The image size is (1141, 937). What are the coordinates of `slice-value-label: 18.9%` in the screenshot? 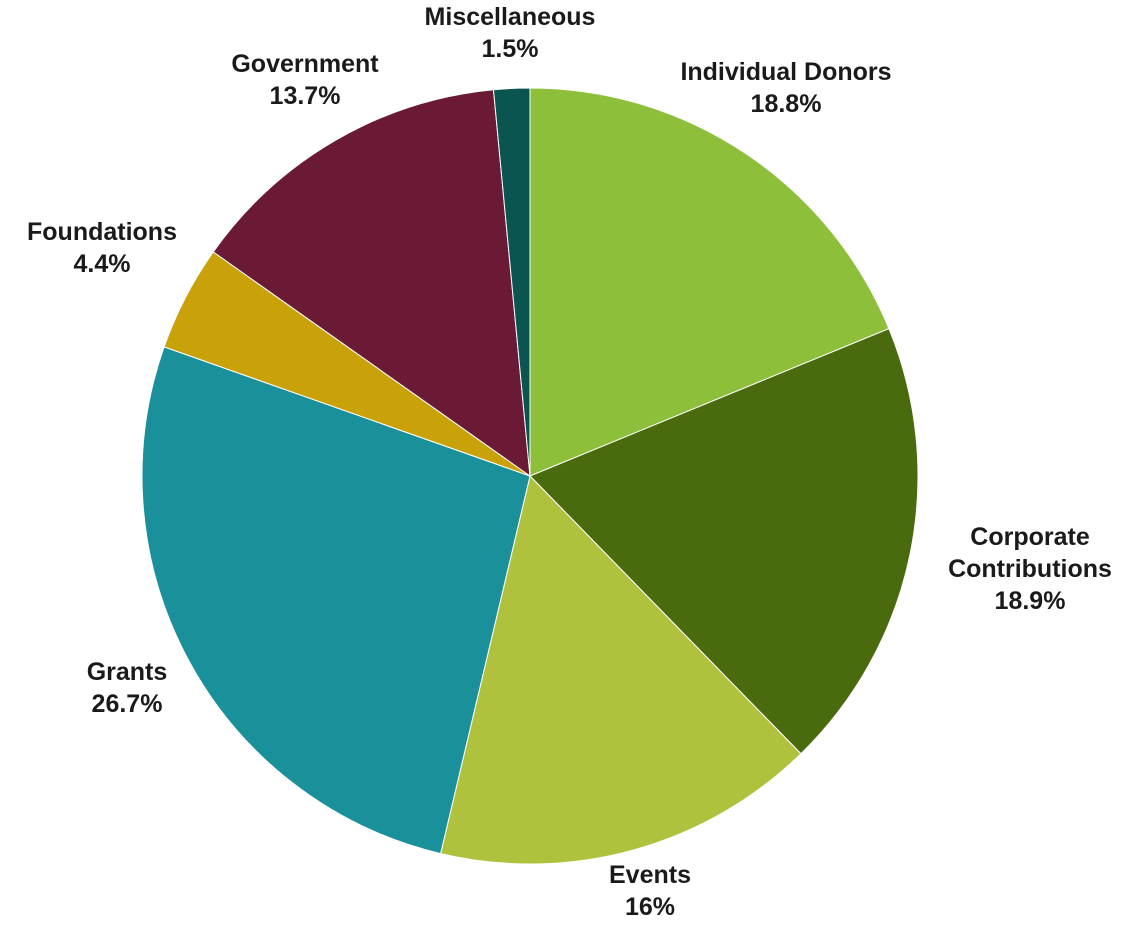 It's located at (1030, 601).